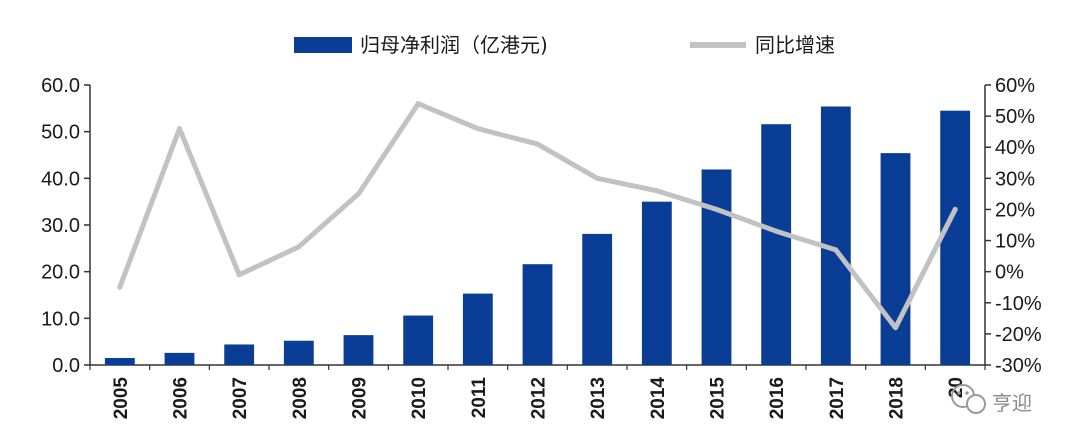  Describe the element at coordinates (60, 86) in the screenshot. I see `left-tick-label: 60.0` at that location.